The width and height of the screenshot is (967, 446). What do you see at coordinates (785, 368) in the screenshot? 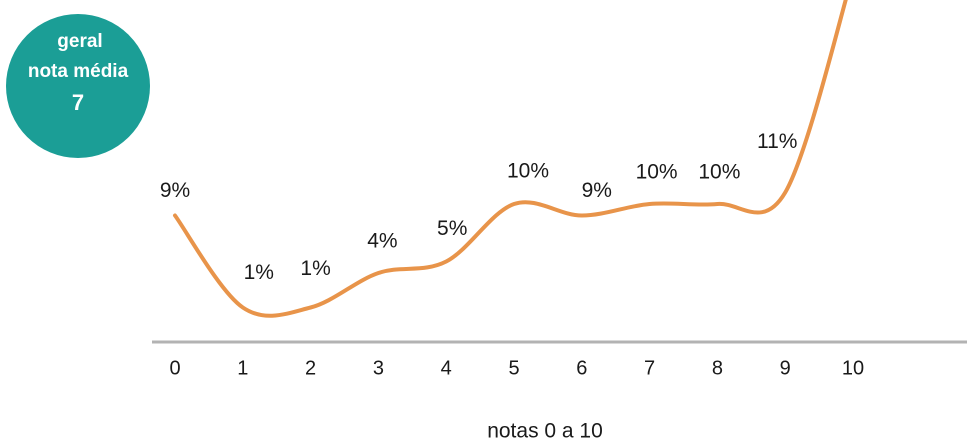
I see `x-tick-label: 9` at bounding box center [785, 368].